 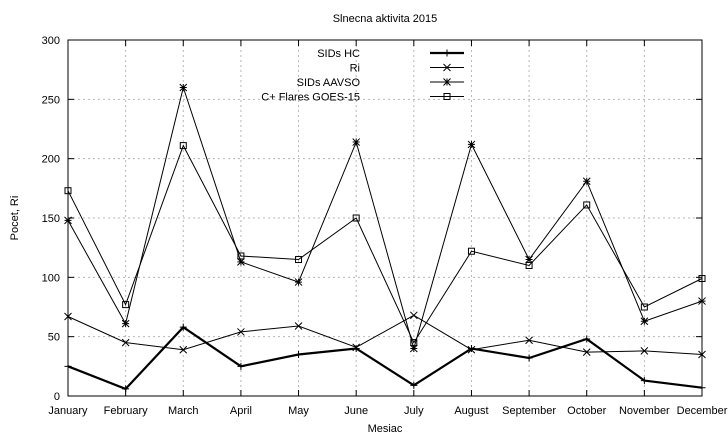 What do you see at coordinates (385, 19) in the screenshot?
I see `chart-title: Slnecna aktivita 2015` at bounding box center [385, 19].